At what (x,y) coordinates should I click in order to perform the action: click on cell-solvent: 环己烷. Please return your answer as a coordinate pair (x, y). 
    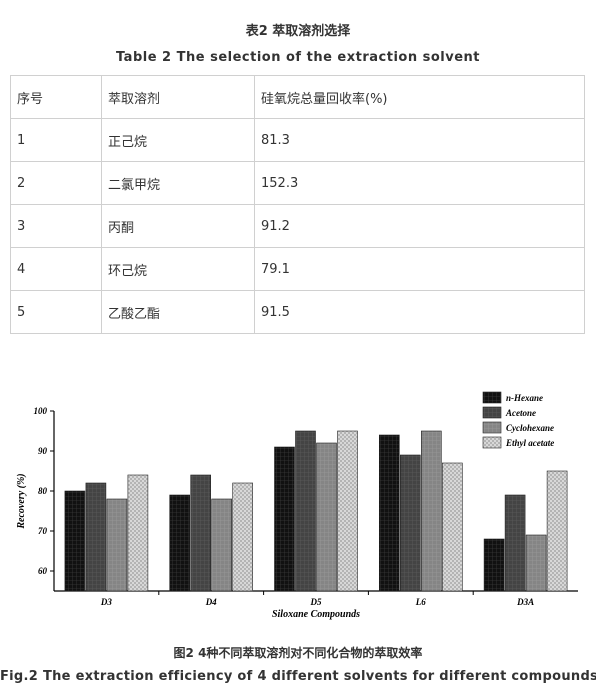
    Looking at the image, I should click on (178, 269).